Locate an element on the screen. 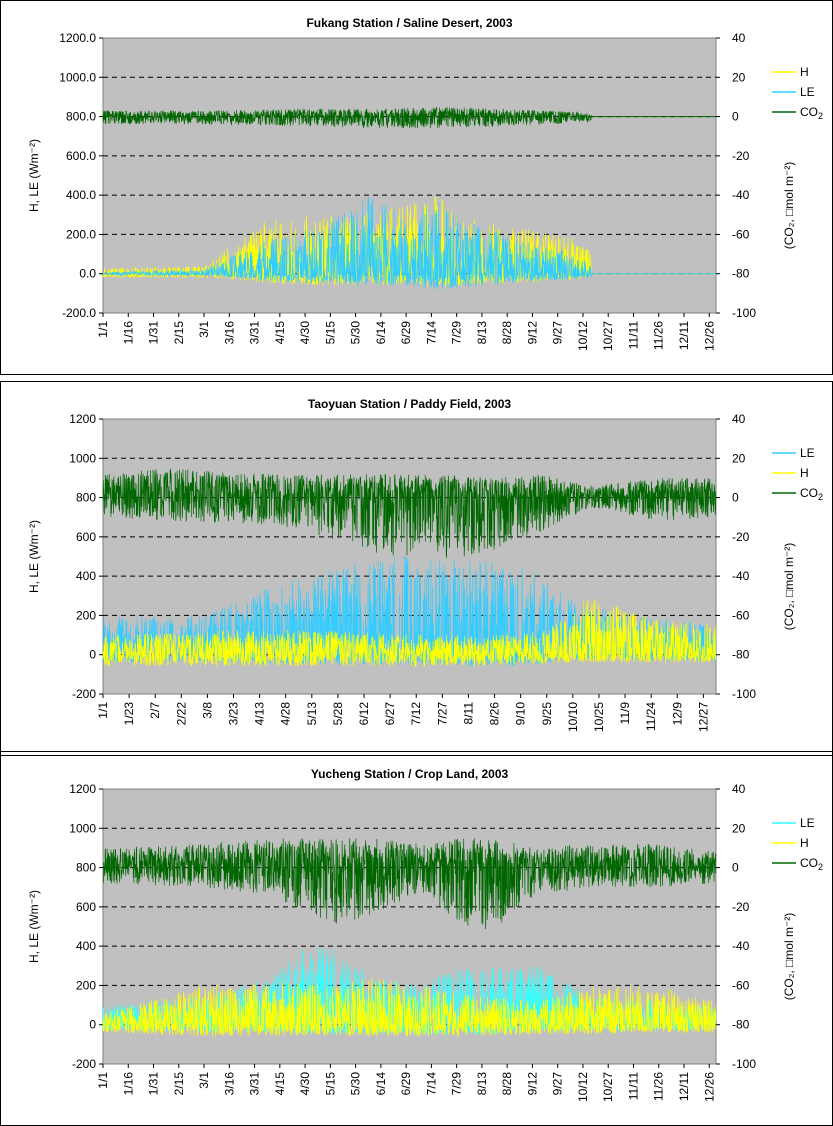 The height and width of the screenshot is (1126, 833). x-tick-label: 6/29 is located at coordinates (406, 1084).